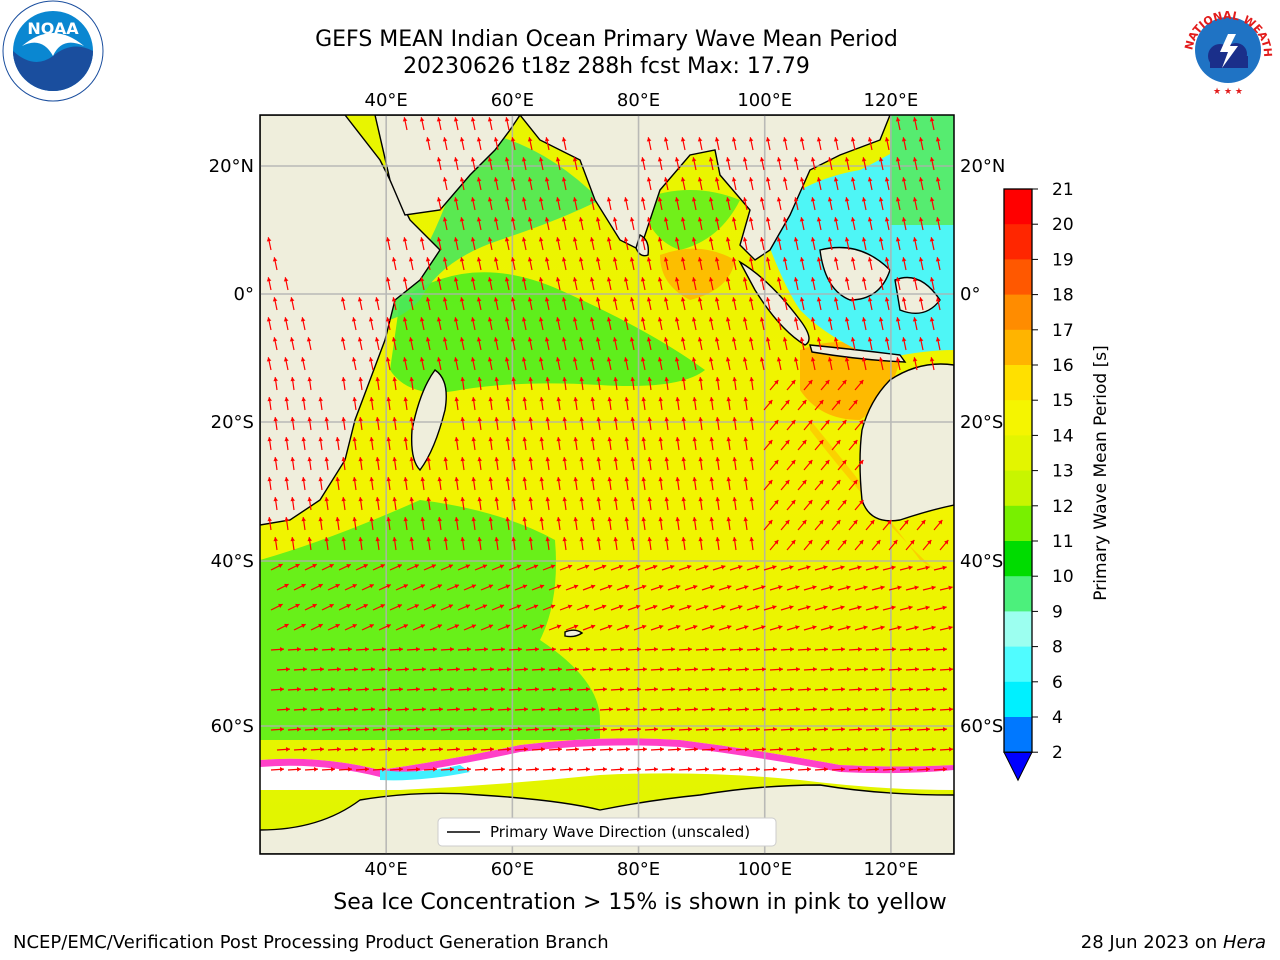 This screenshot has height=960, width=1280. Describe the element at coordinates (690, 220) in the screenshot. I see `green-region-bengal` at that location.